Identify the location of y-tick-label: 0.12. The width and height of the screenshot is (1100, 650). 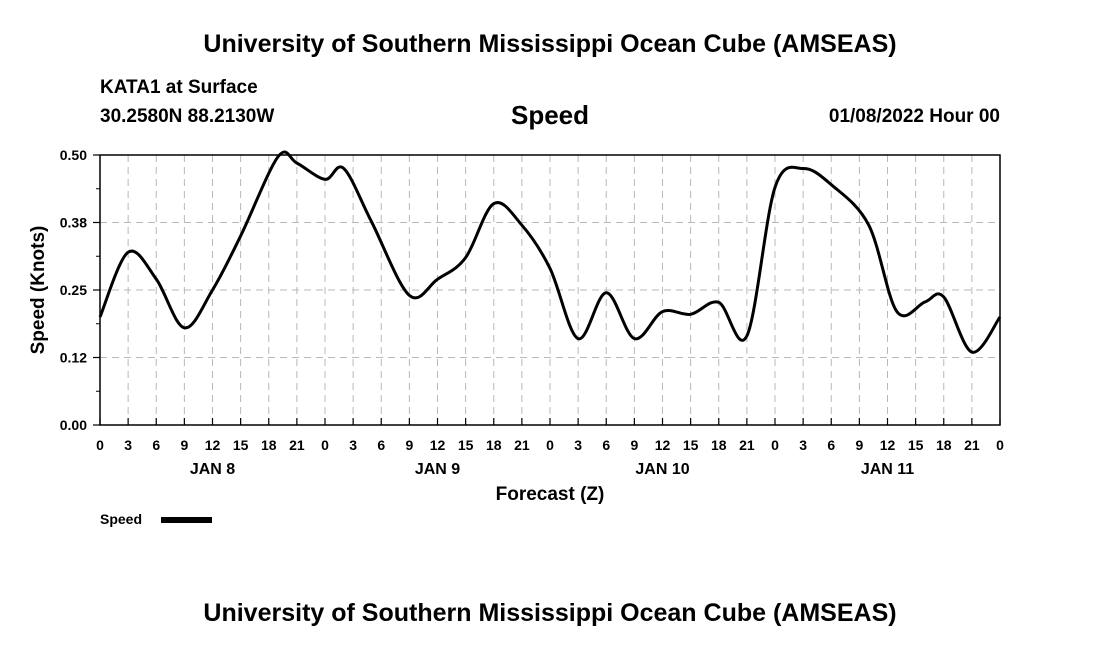
(73, 358).